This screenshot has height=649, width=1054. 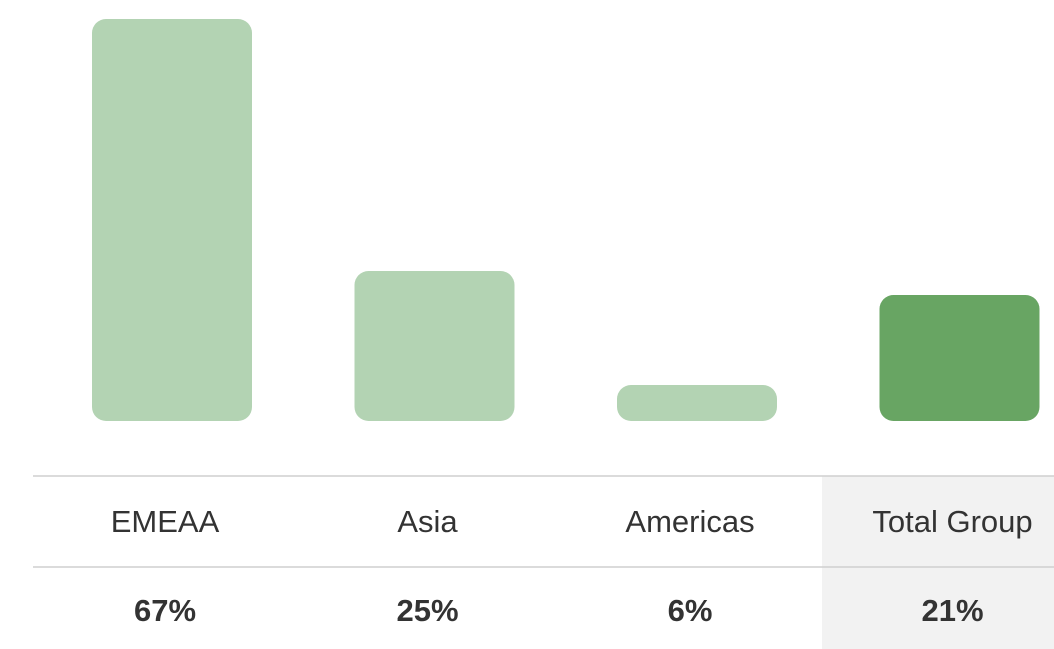 I want to click on category-label: Asia, so click(x=427, y=521).